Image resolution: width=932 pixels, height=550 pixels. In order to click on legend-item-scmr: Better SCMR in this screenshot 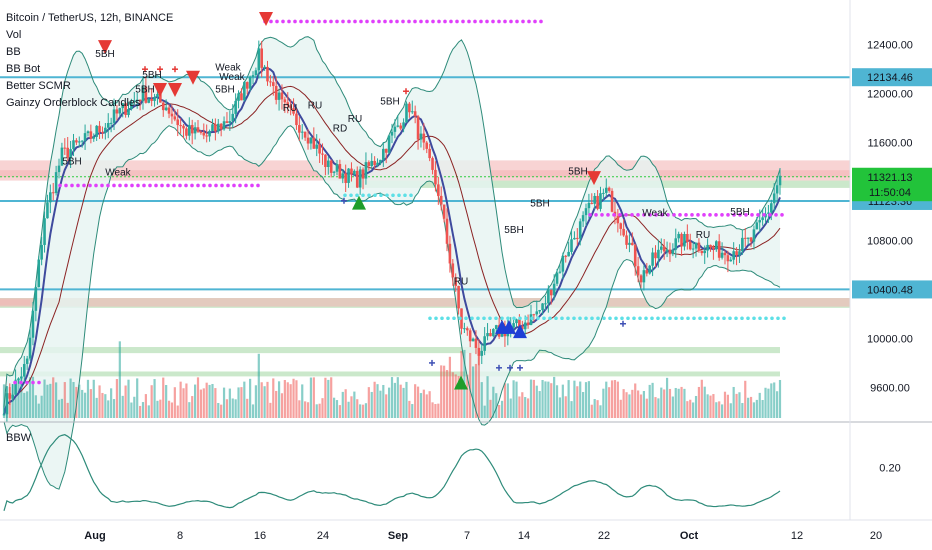, I will do `click(38, 86)`.